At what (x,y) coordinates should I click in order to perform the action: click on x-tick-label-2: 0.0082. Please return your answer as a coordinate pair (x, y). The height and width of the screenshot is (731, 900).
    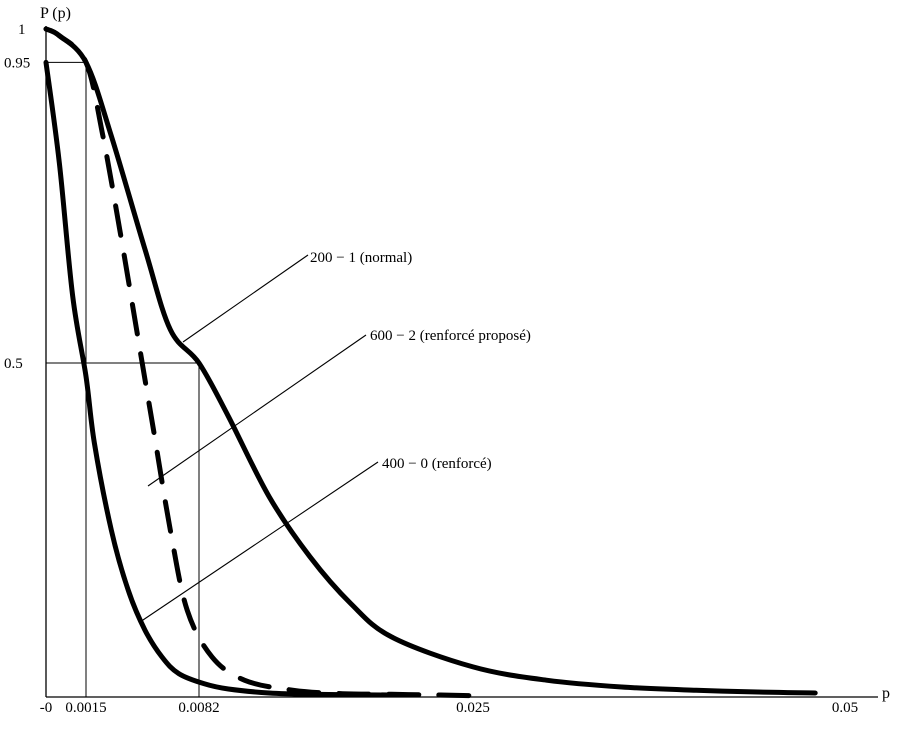
    Looking at the image, I should click on (198, 708).